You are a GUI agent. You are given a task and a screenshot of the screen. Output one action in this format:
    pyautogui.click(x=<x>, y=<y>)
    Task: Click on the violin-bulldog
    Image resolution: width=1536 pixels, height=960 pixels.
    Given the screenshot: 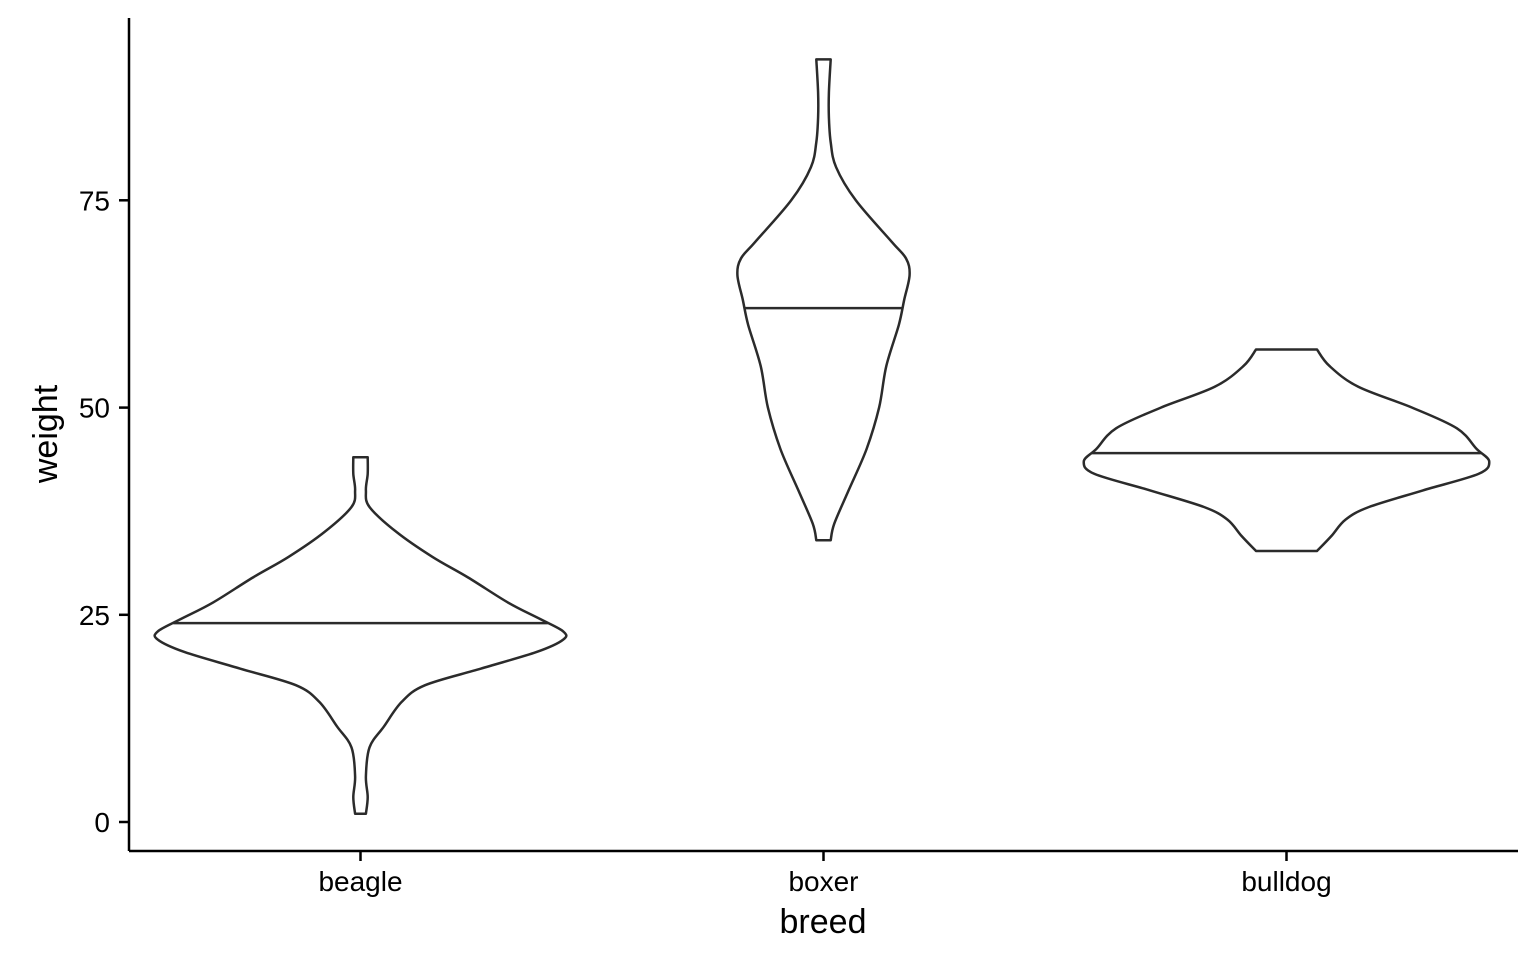 What is the action you would take?
    pyautogui.click(x=1286, y=450)
    